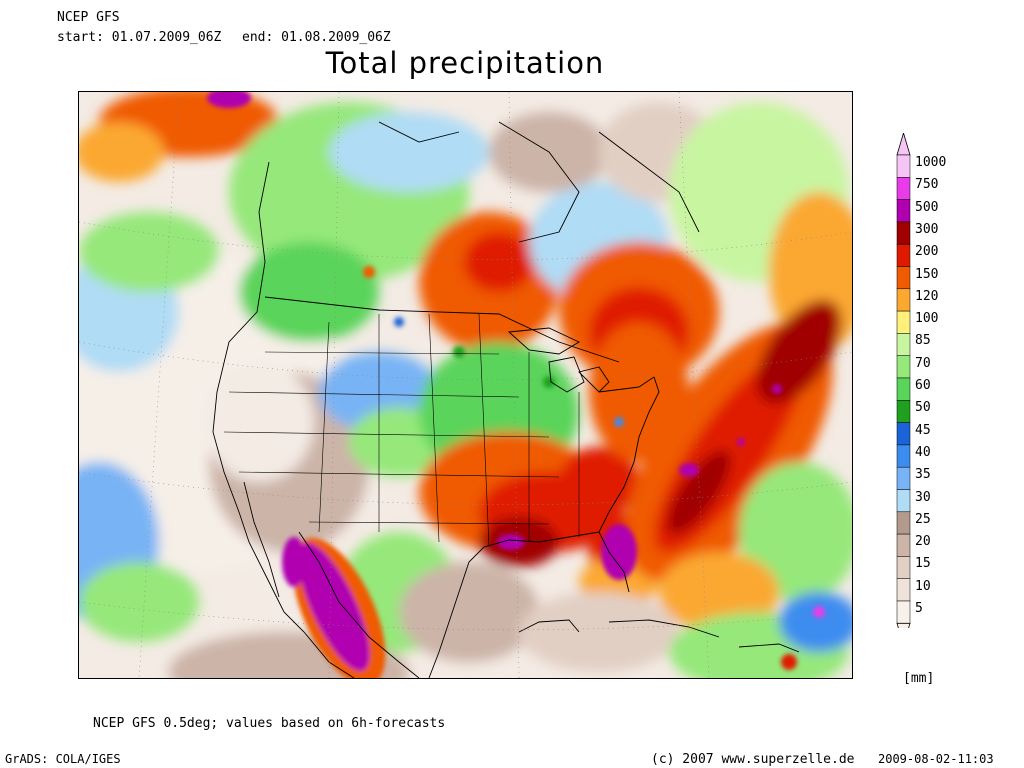 Image resolution: width=1024 pixels, height=768 pixels. What do you see at coordinates (923, 430) in the screenshot?
I see `colorbar-label: 45` at bounding box center [923, 430].